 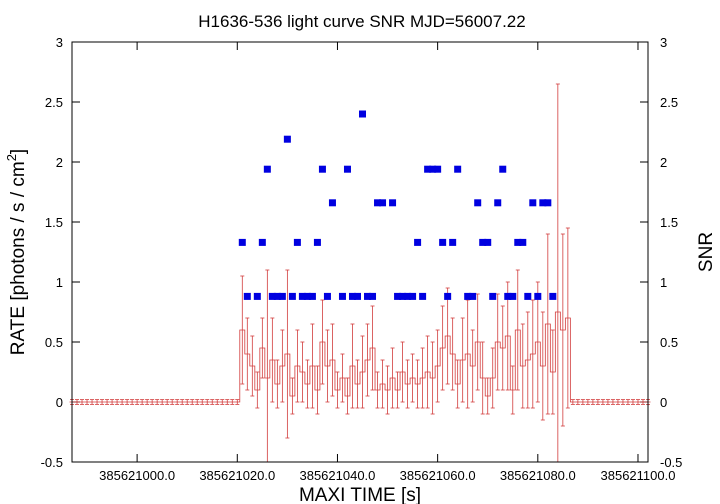 I want to click on y-tick-label: 1.5, so click(x=54, y=222).